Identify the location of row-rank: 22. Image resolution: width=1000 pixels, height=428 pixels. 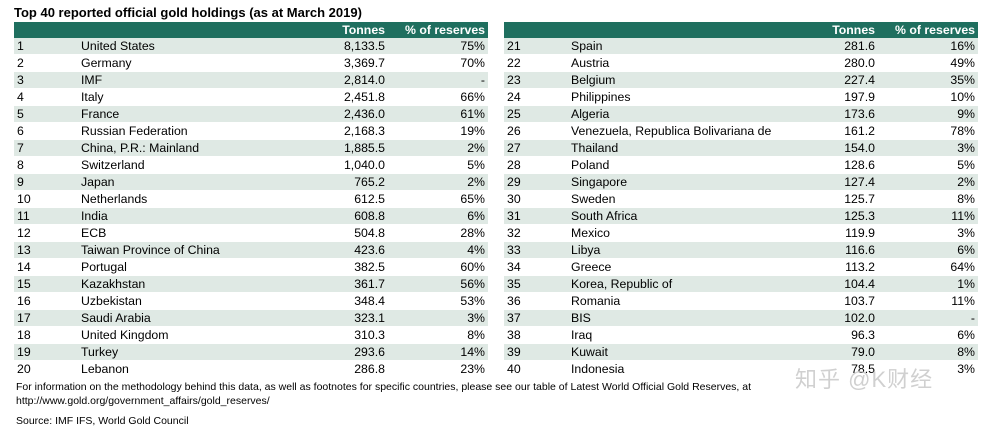
(536, 63).